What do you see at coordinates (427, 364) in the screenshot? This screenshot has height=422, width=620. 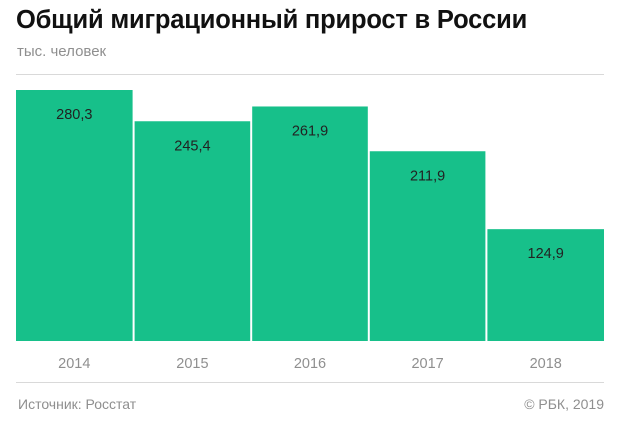 I see `x-tick-label: 2017` at bounding box center [427, 364].